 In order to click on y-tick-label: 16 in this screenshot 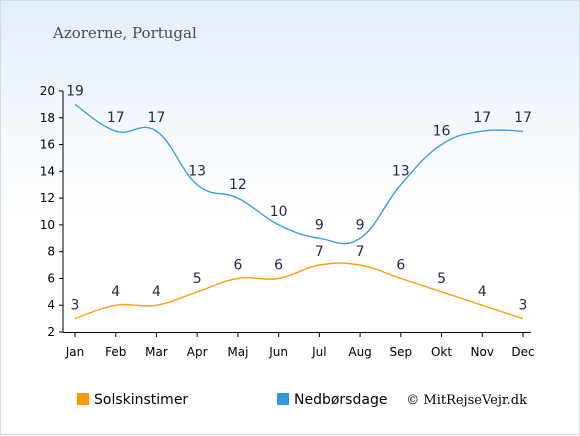, I will do `click(47, 145)`.